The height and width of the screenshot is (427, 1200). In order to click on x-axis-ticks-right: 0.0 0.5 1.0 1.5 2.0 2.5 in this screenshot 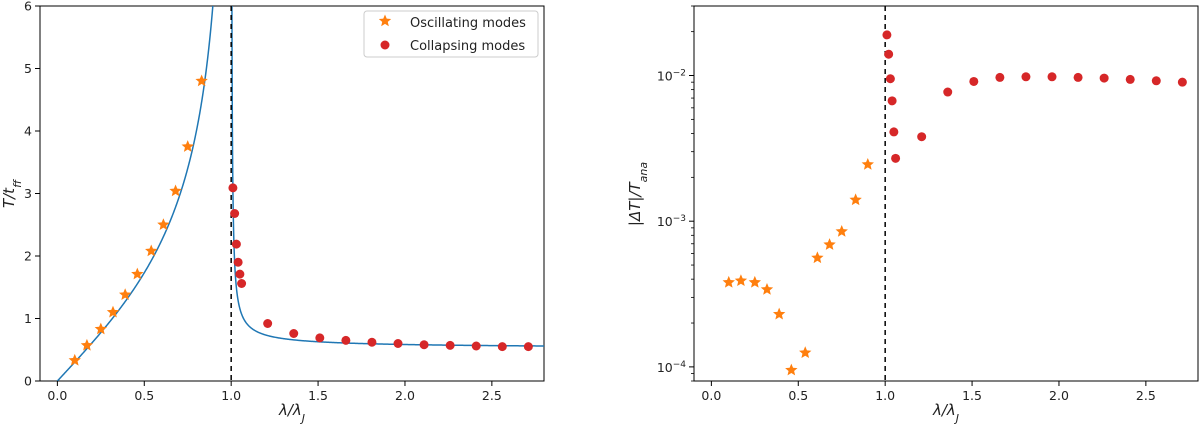, I will do `click(928, 392)`.